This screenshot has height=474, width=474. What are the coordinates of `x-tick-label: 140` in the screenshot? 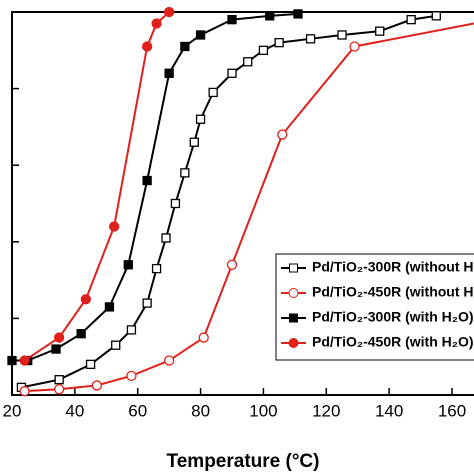 It's located at (389, 410).